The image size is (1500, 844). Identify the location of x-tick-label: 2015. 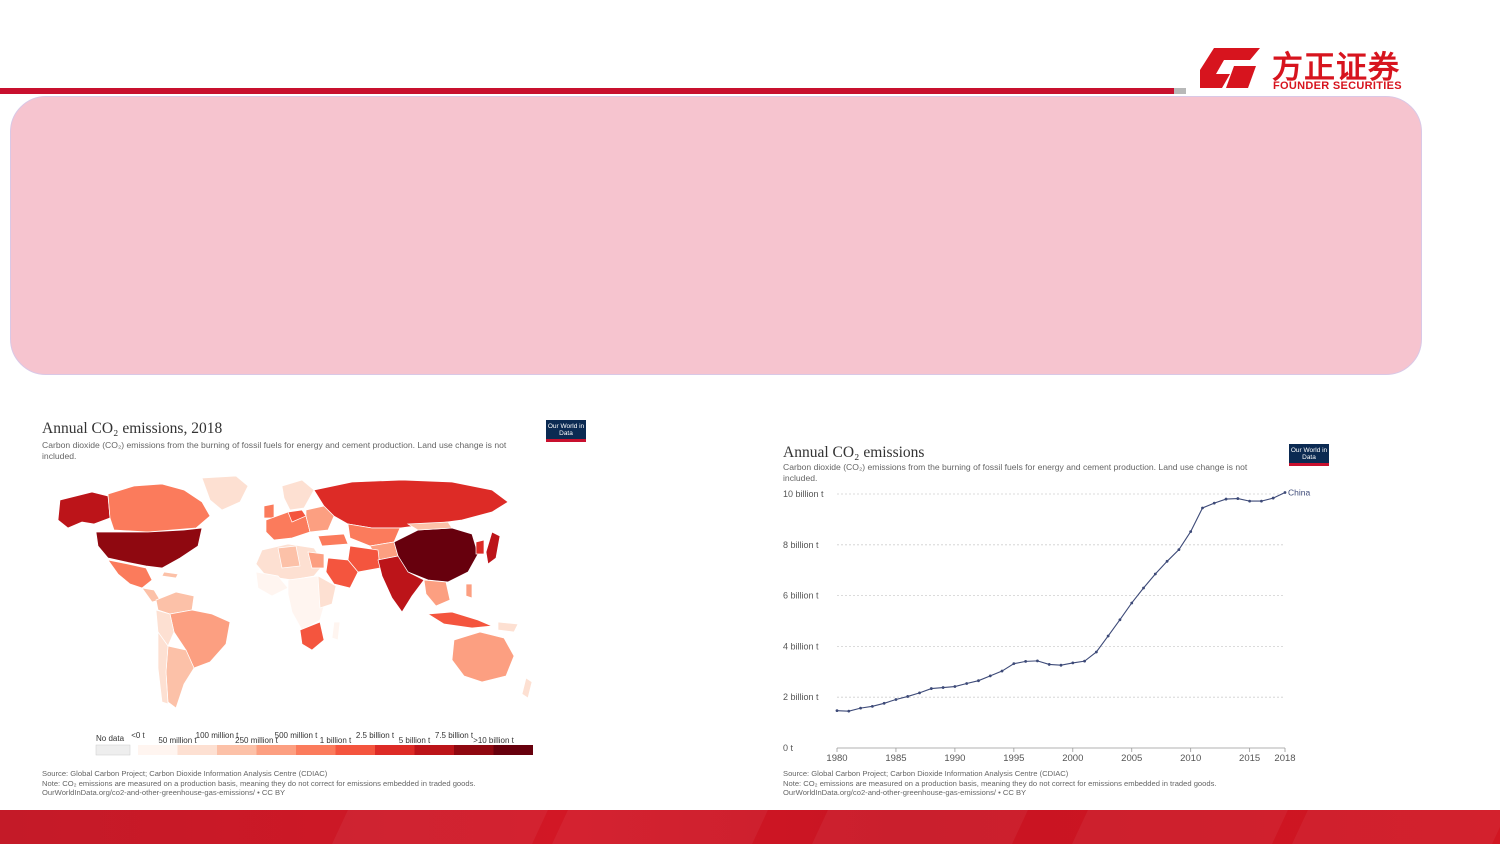
(1249, 758).